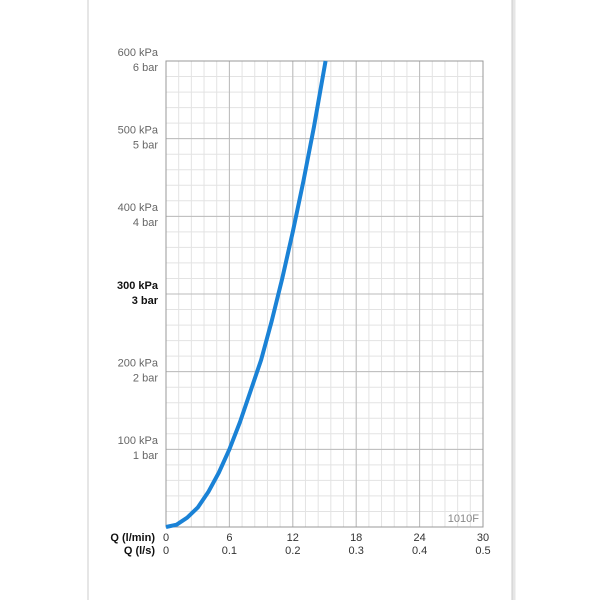 The width and height of the screenshot is (600, 600). What do you see at coordinates (463, 519) in the screenshot?
I see `annotation: 1010F` at bounding box center [463, 519].